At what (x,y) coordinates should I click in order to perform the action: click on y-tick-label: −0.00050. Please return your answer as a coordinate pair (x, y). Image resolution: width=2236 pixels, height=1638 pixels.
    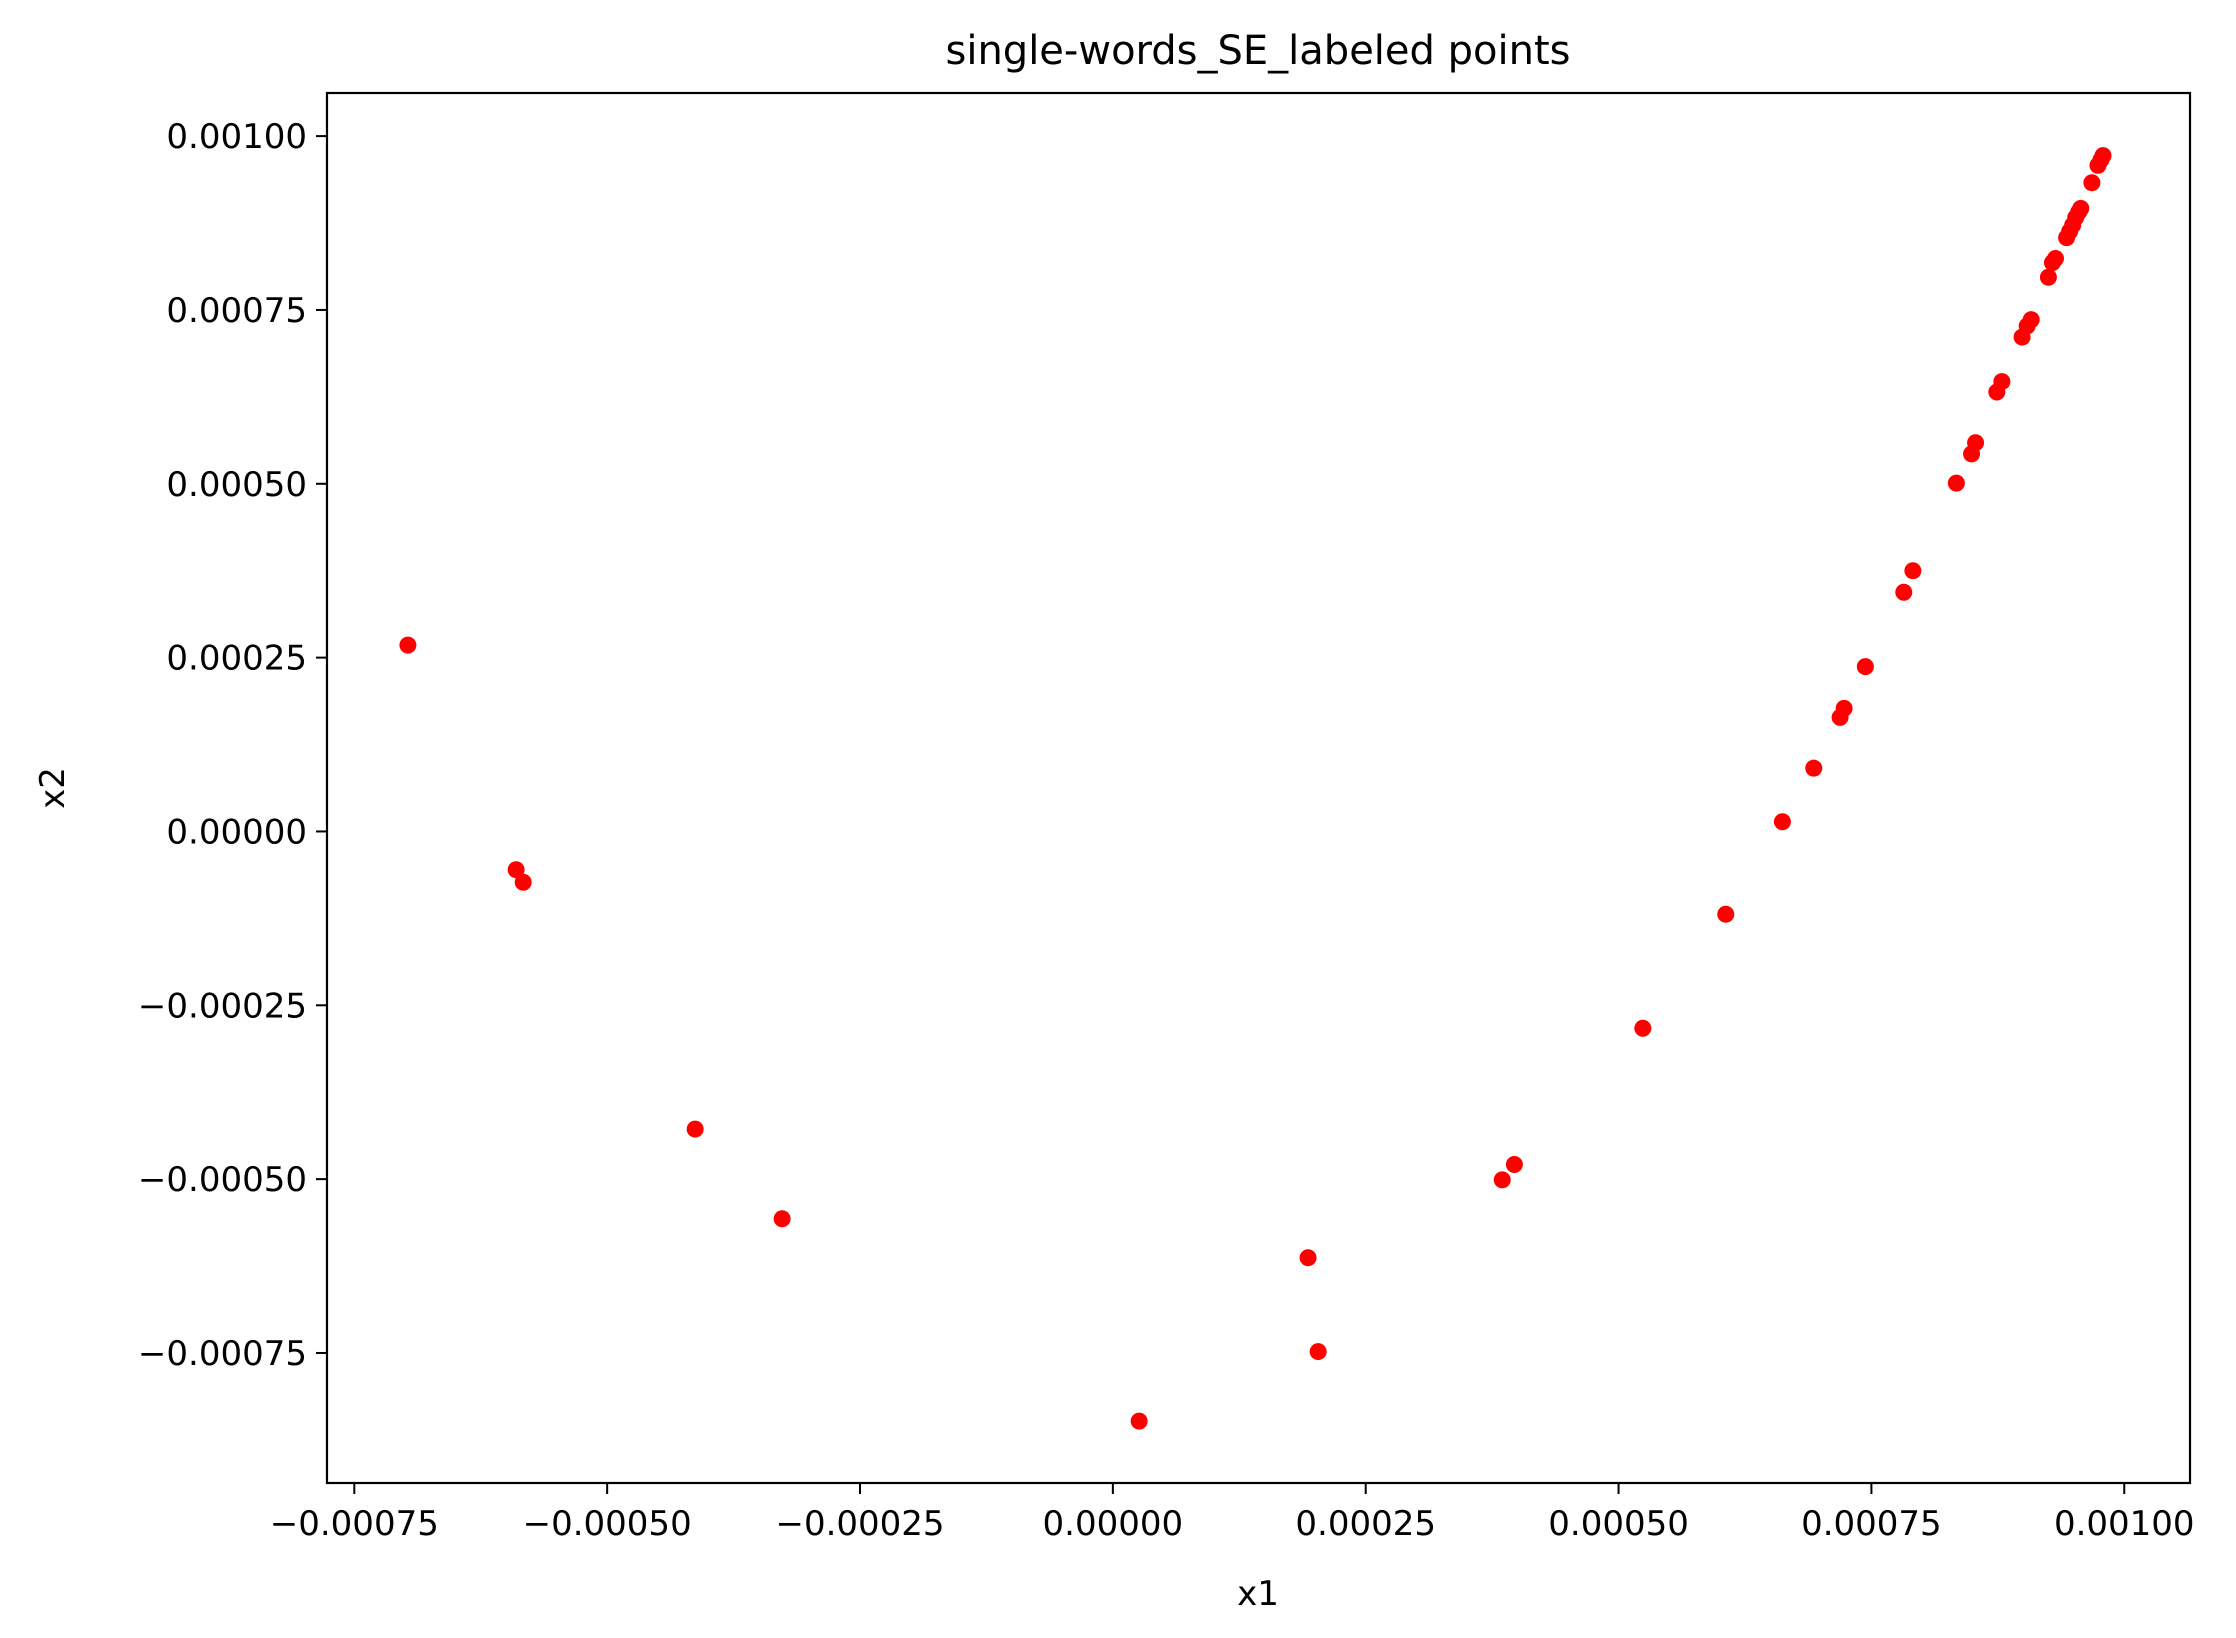
    Looking at the image, I should click on (222, 1180).